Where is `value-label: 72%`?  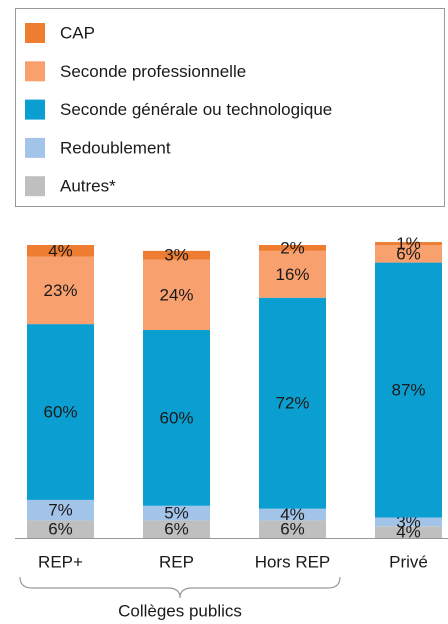 value-label: 72% is located at coordinates (292, 403).